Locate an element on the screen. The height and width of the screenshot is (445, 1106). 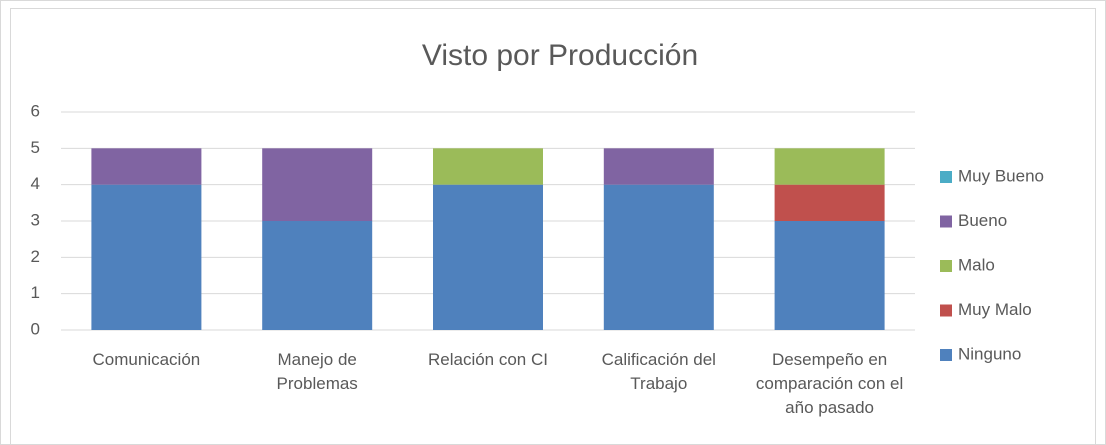
chart-title: Visto por Producción is located at coordinates (560, 55).